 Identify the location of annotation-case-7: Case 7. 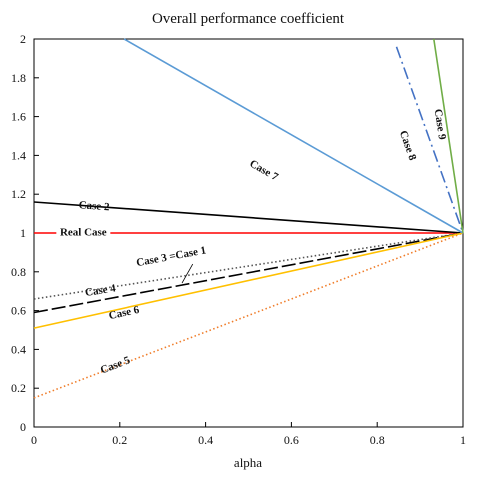
(263, 171).